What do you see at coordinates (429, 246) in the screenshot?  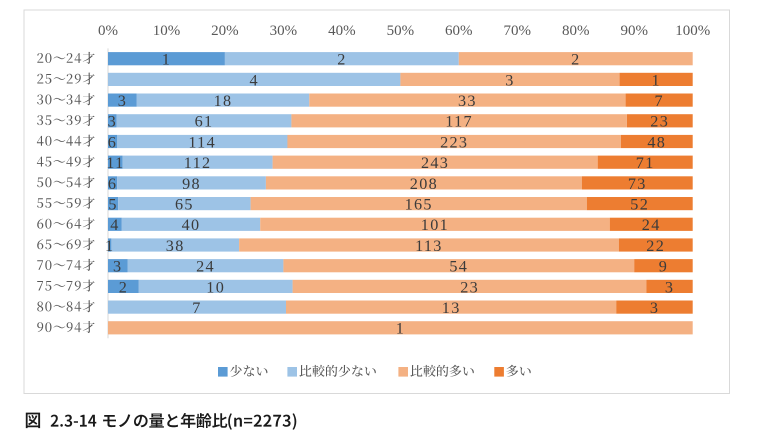 I see `svg-text: 113` at bounding box center [429, 246].